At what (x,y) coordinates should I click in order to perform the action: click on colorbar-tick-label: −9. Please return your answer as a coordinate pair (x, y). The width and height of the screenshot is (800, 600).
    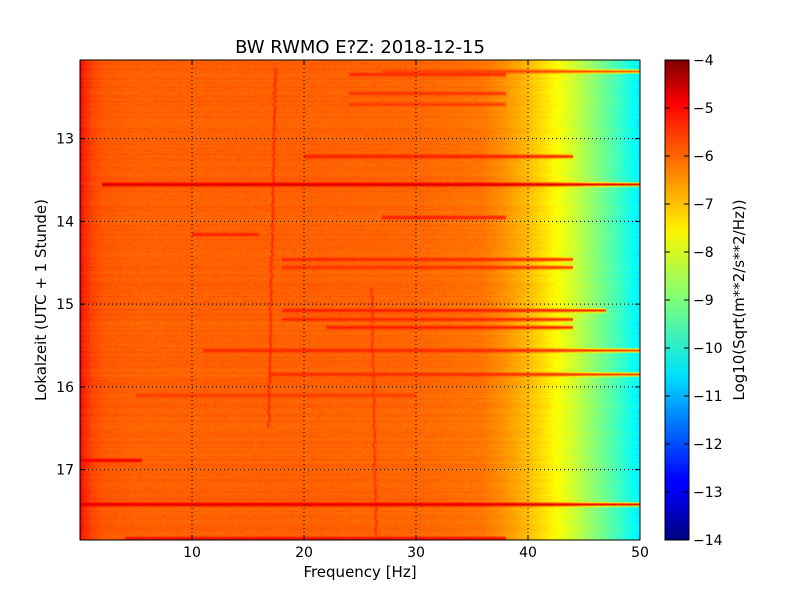
    Looking at the image, I should click on (703, 301).